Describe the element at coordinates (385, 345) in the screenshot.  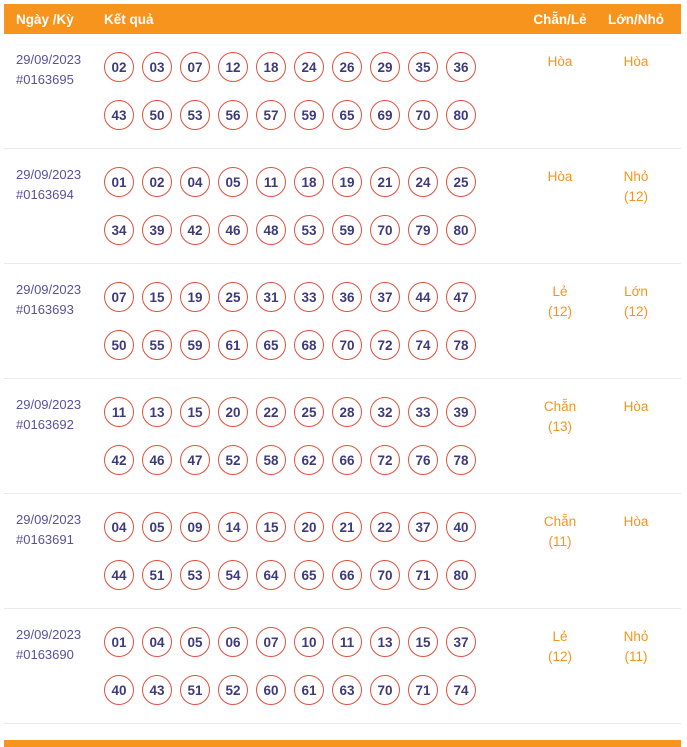
I see `number-ball: 72` at that location.